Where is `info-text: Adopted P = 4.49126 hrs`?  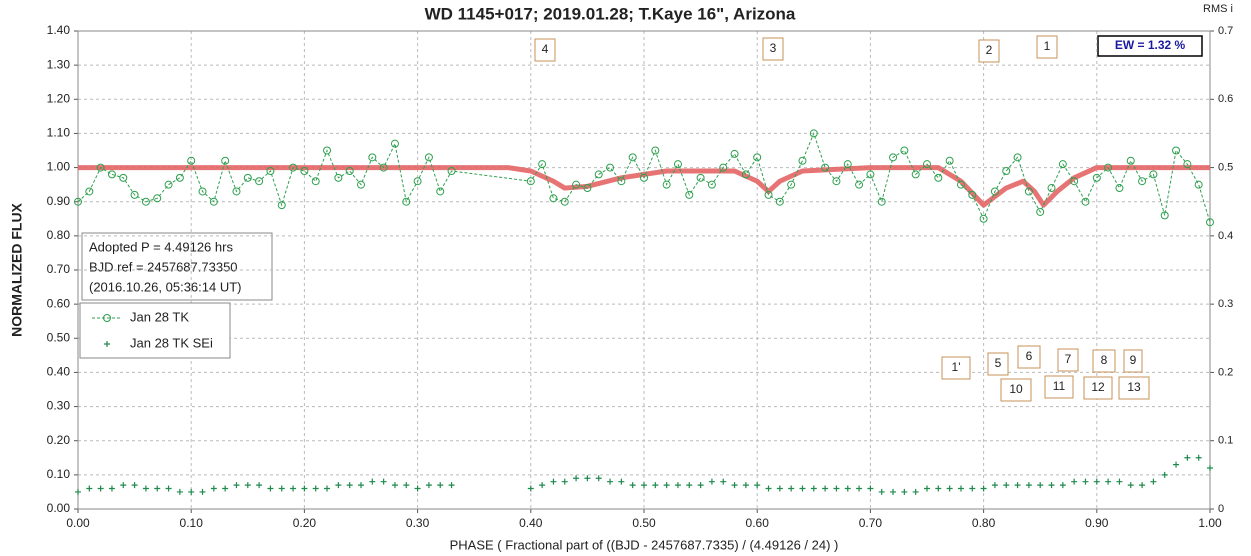 info-text: Adopted P = 4.49126 hrs is located at coordinates (161, 246).